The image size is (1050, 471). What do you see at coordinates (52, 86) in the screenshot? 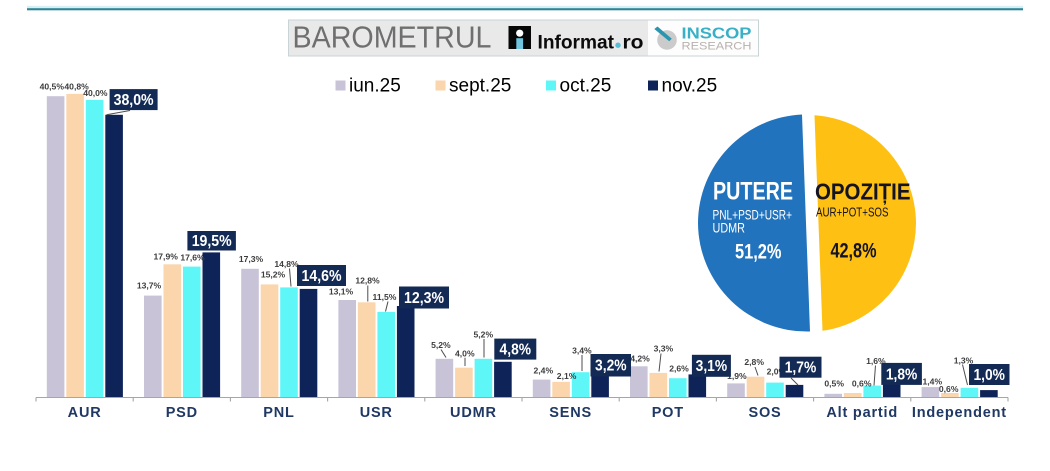
I see `svg-text: 40,5%` at bounding box center [52, 86].